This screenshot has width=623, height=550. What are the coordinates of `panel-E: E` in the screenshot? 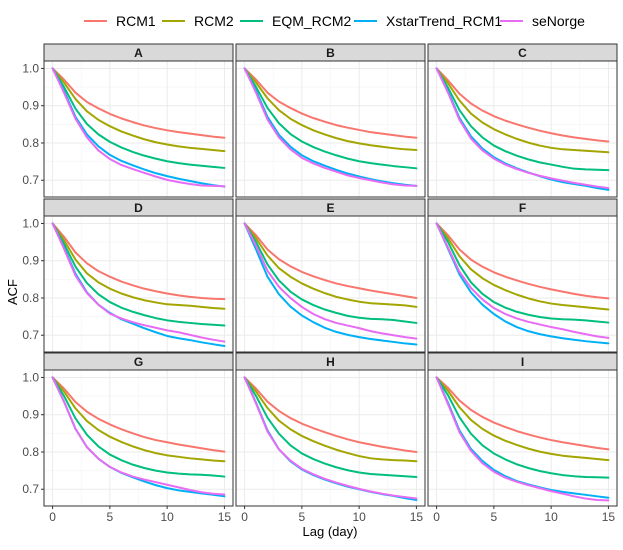 It's located at (330, 275).